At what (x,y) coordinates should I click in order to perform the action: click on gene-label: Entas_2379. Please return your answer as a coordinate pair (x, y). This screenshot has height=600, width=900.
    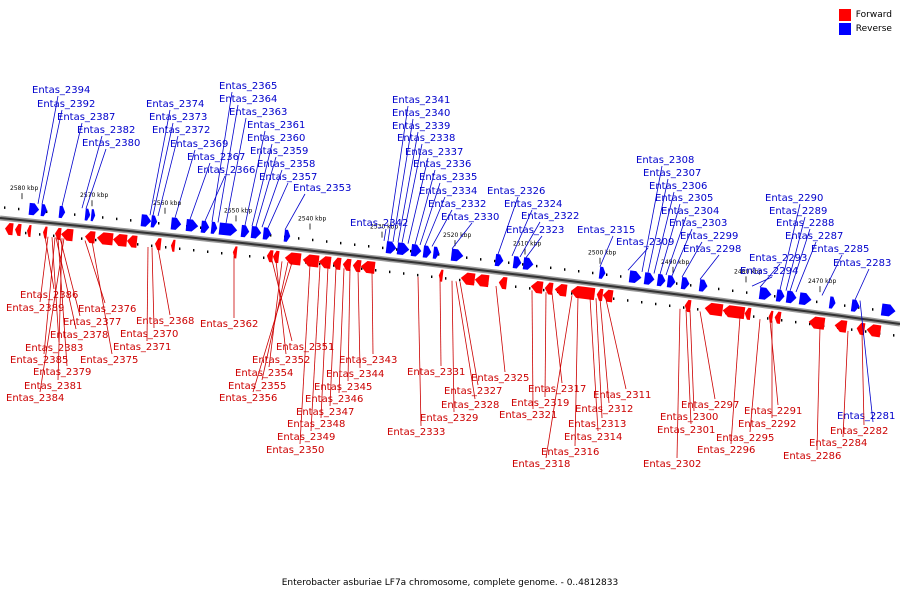
    Looking at the image, I should click on (62, 372).